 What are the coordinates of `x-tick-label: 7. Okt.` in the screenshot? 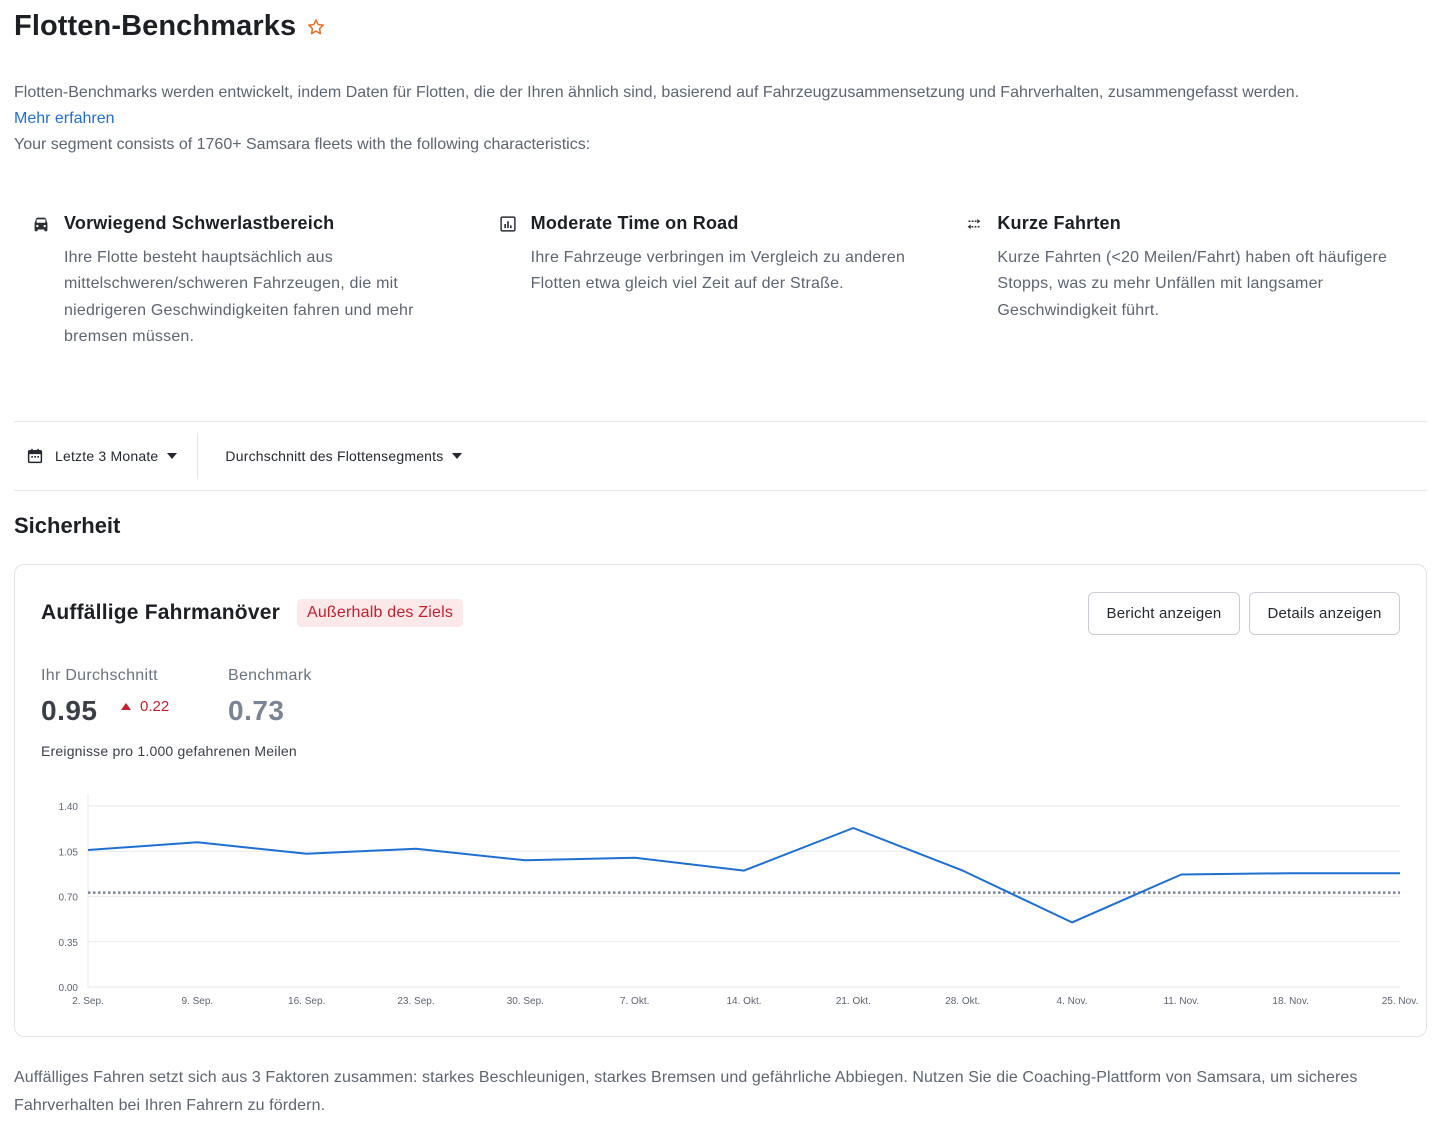 It's located at (634, 1001).